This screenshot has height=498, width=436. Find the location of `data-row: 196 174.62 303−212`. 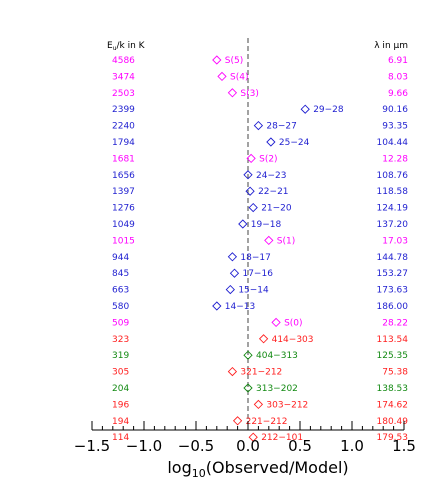

data-row: 196 174.62 303−212 is located at coordinates (260, 404).